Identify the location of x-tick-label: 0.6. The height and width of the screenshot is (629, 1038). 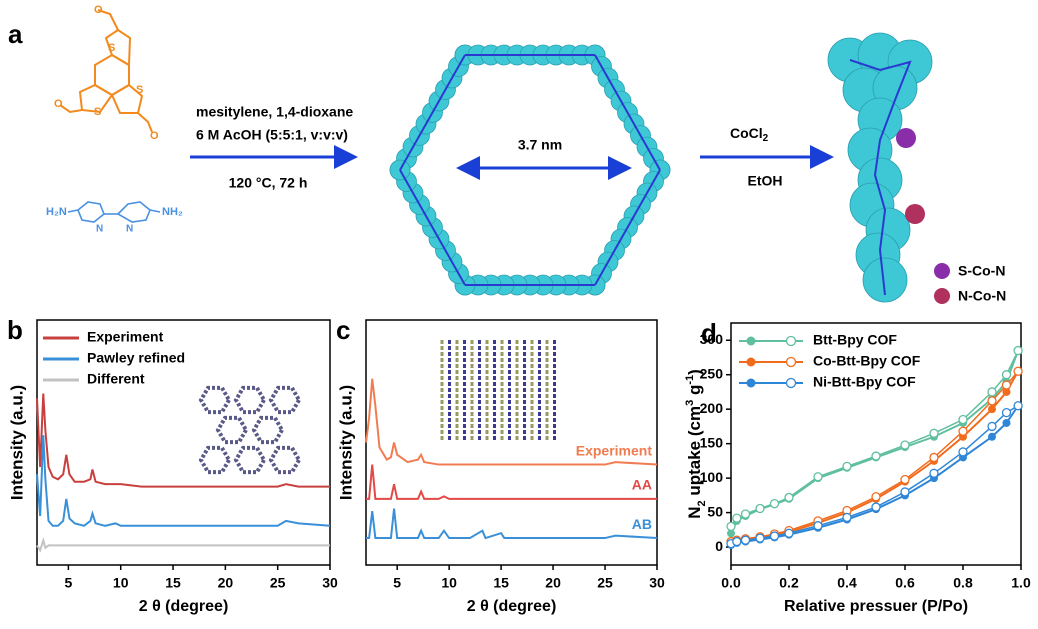
(905, 583).